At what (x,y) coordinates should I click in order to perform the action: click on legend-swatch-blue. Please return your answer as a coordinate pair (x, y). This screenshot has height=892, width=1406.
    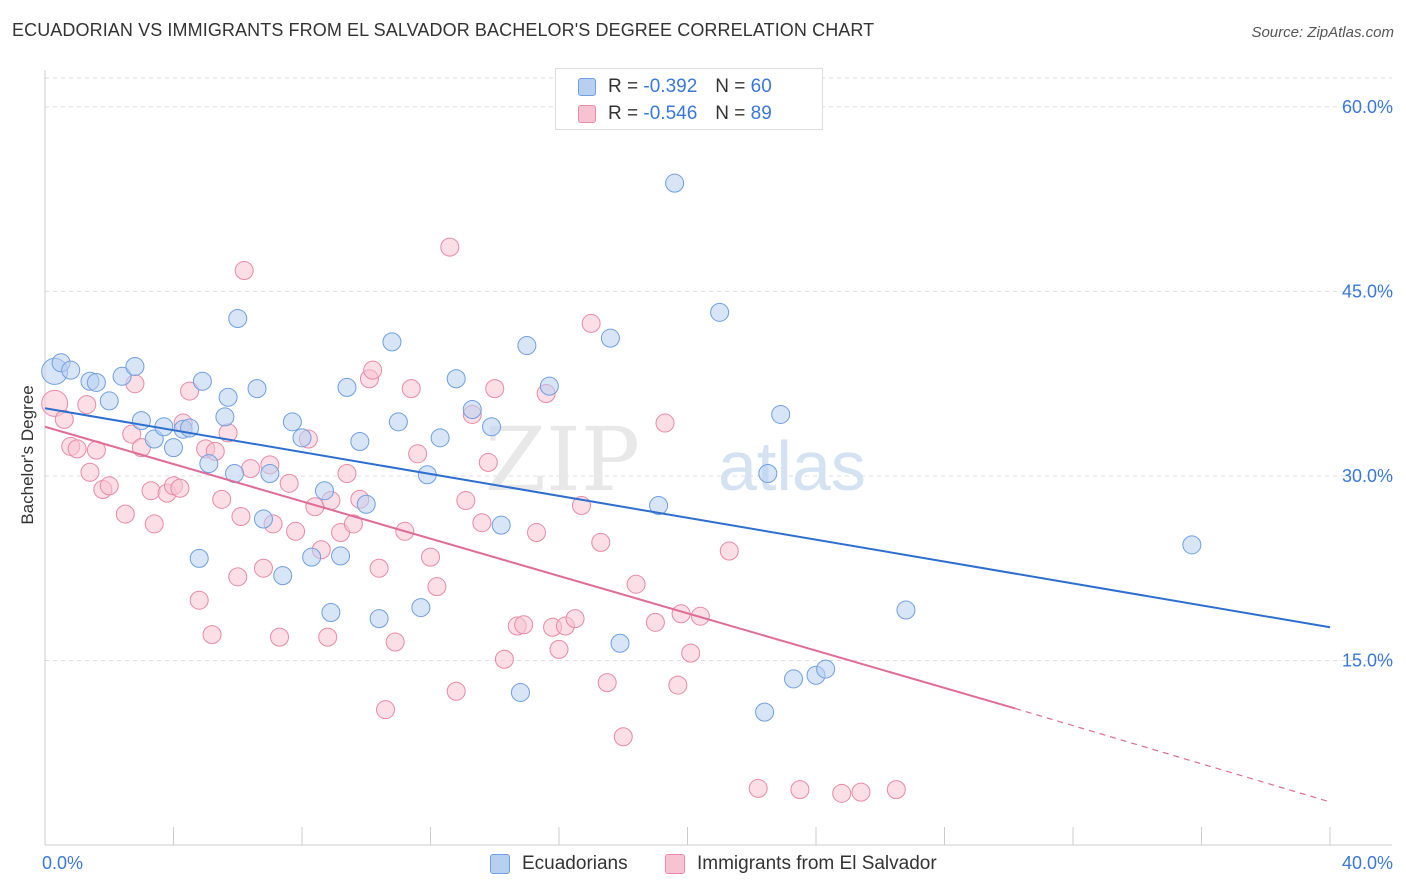
    Looking at the image, I should click on (587, 87).